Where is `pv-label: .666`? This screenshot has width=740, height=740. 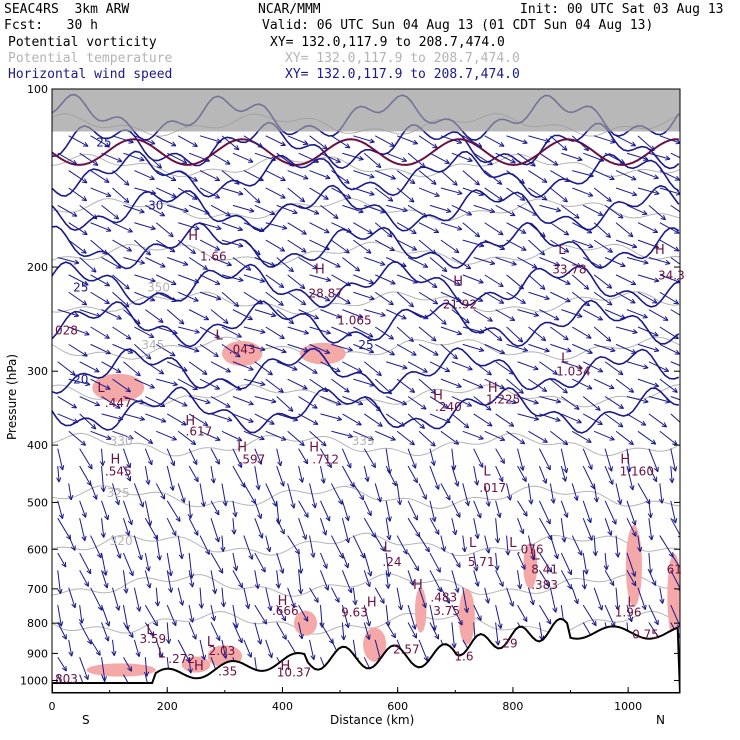
pv-label: .666 is located at coordinates (285, 611).